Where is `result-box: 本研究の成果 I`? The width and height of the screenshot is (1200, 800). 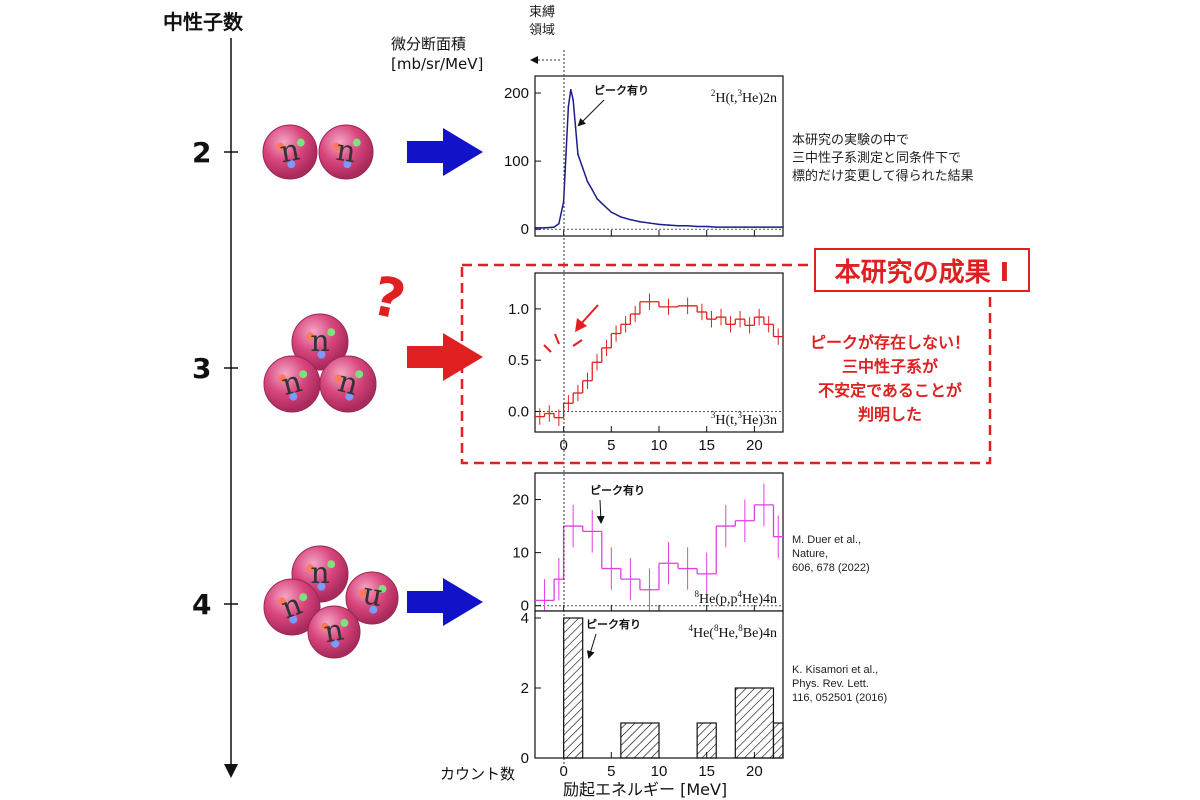 result-box: 本研究の成果 I is located at coordinates (922, 270).